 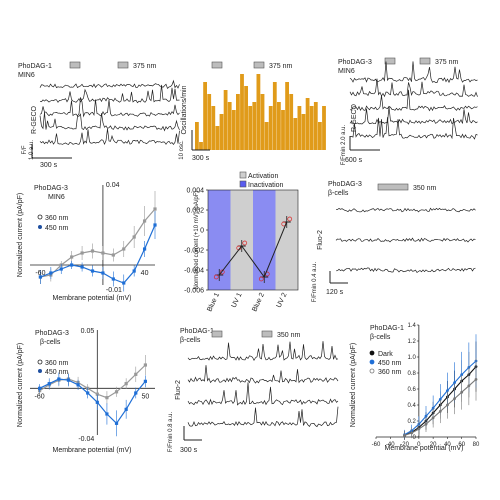 What do you see at coordinates (353, 385) in the screenshot?
I see `ylabel-c3: Normalized current (pA/pF)` at bounding box center [353, 385].